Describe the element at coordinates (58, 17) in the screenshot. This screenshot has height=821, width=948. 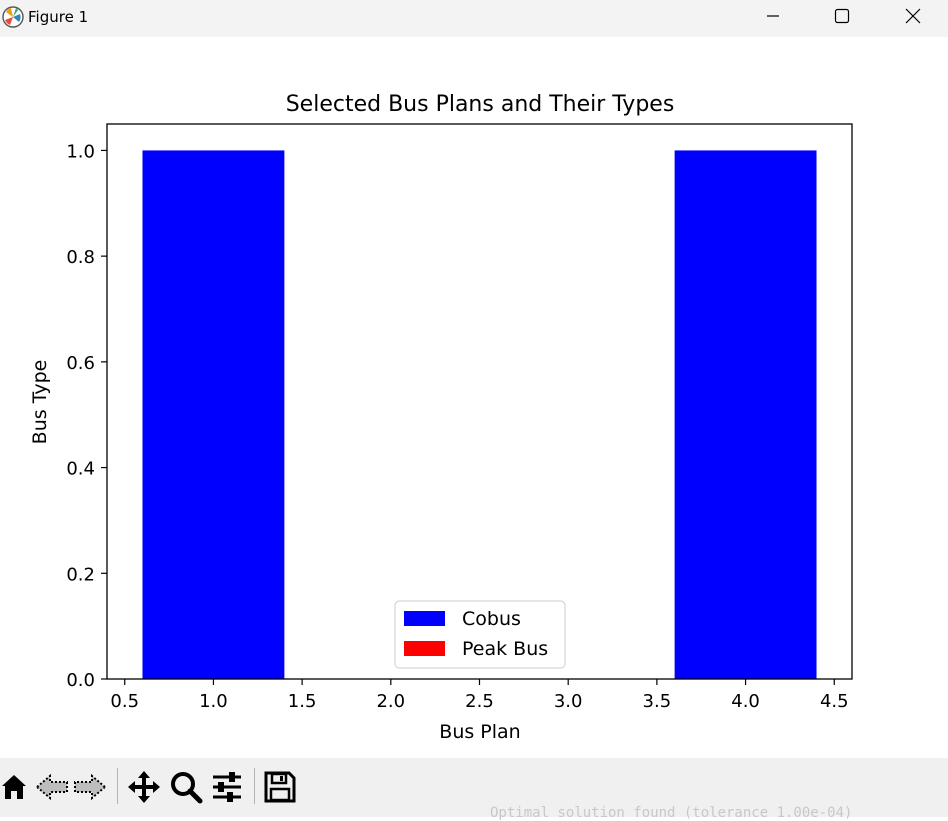
I see `window-title: Figure 1` at that location.